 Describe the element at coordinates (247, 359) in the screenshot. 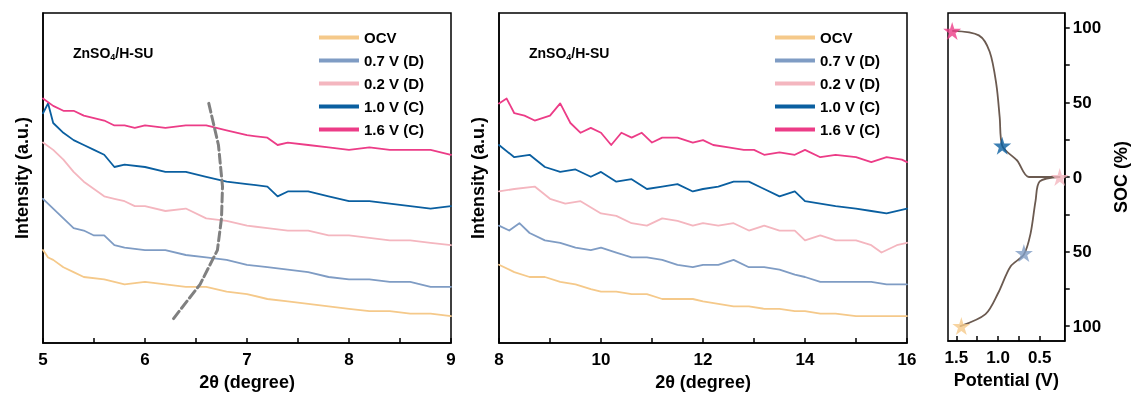

I see `x-tick-label: 7` at that location.